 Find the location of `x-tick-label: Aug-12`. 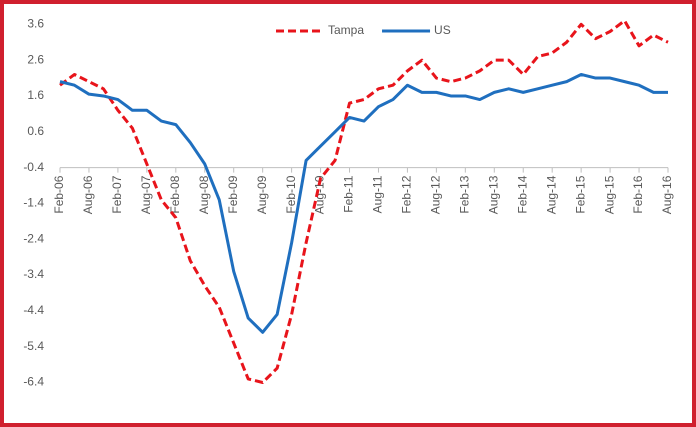

x-tick-label: Aug-12 is located at coordinates (436, 194).